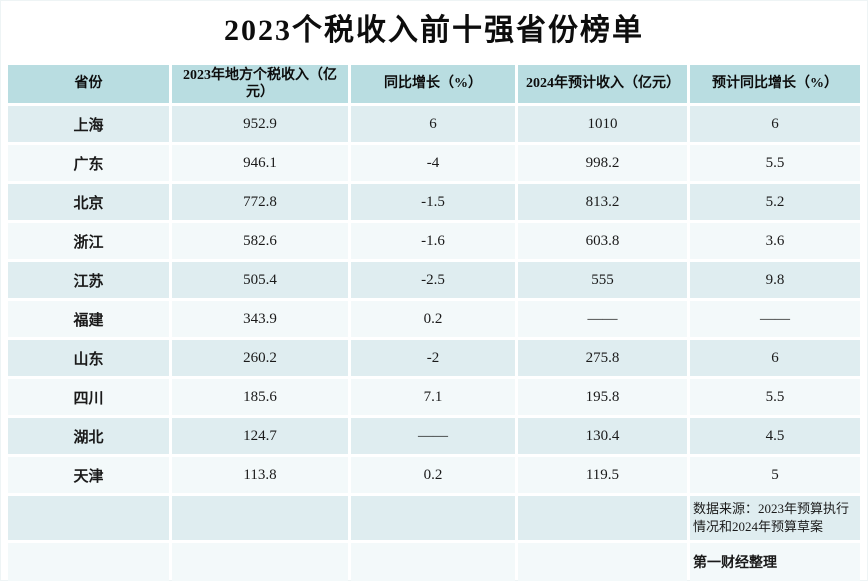 This screenshot has width=868, height=581. I want to click on table-row: 天津 113.8 0.2 119.5 5, so click(434, 475).